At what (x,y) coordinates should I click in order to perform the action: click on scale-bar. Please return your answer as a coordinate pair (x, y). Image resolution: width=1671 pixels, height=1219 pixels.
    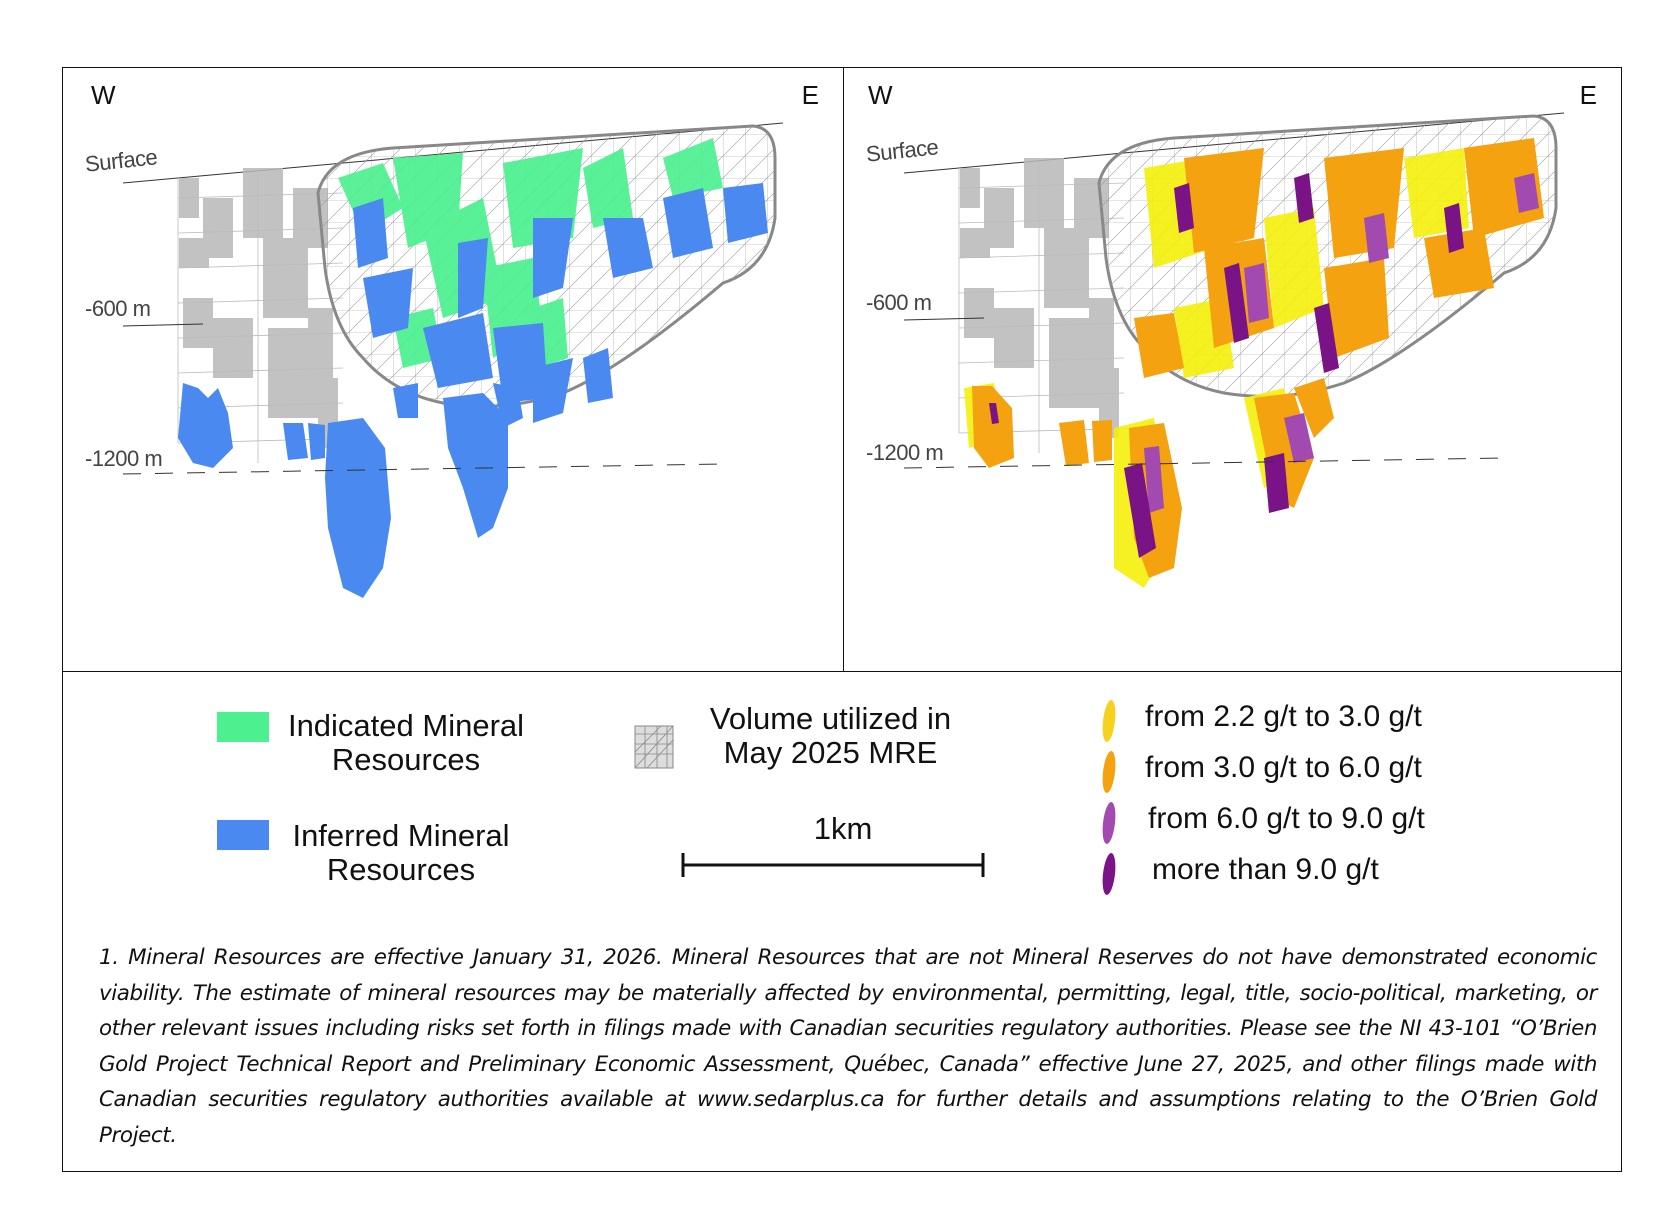
    Looking at the image, I should click on (833, 865).